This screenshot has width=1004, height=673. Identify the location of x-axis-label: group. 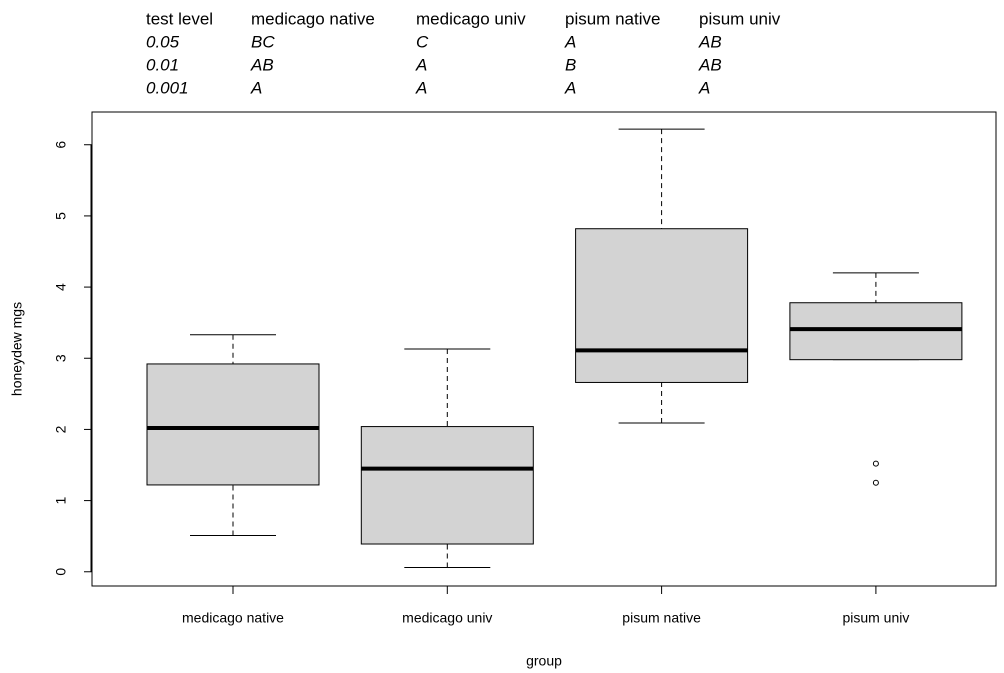
(544, 661).